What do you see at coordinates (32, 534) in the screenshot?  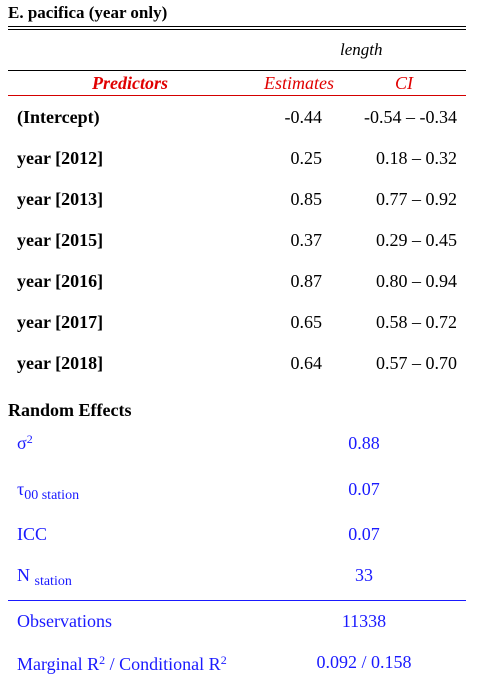 I see `icc-label: ICC` at bounding box center [32, 534].